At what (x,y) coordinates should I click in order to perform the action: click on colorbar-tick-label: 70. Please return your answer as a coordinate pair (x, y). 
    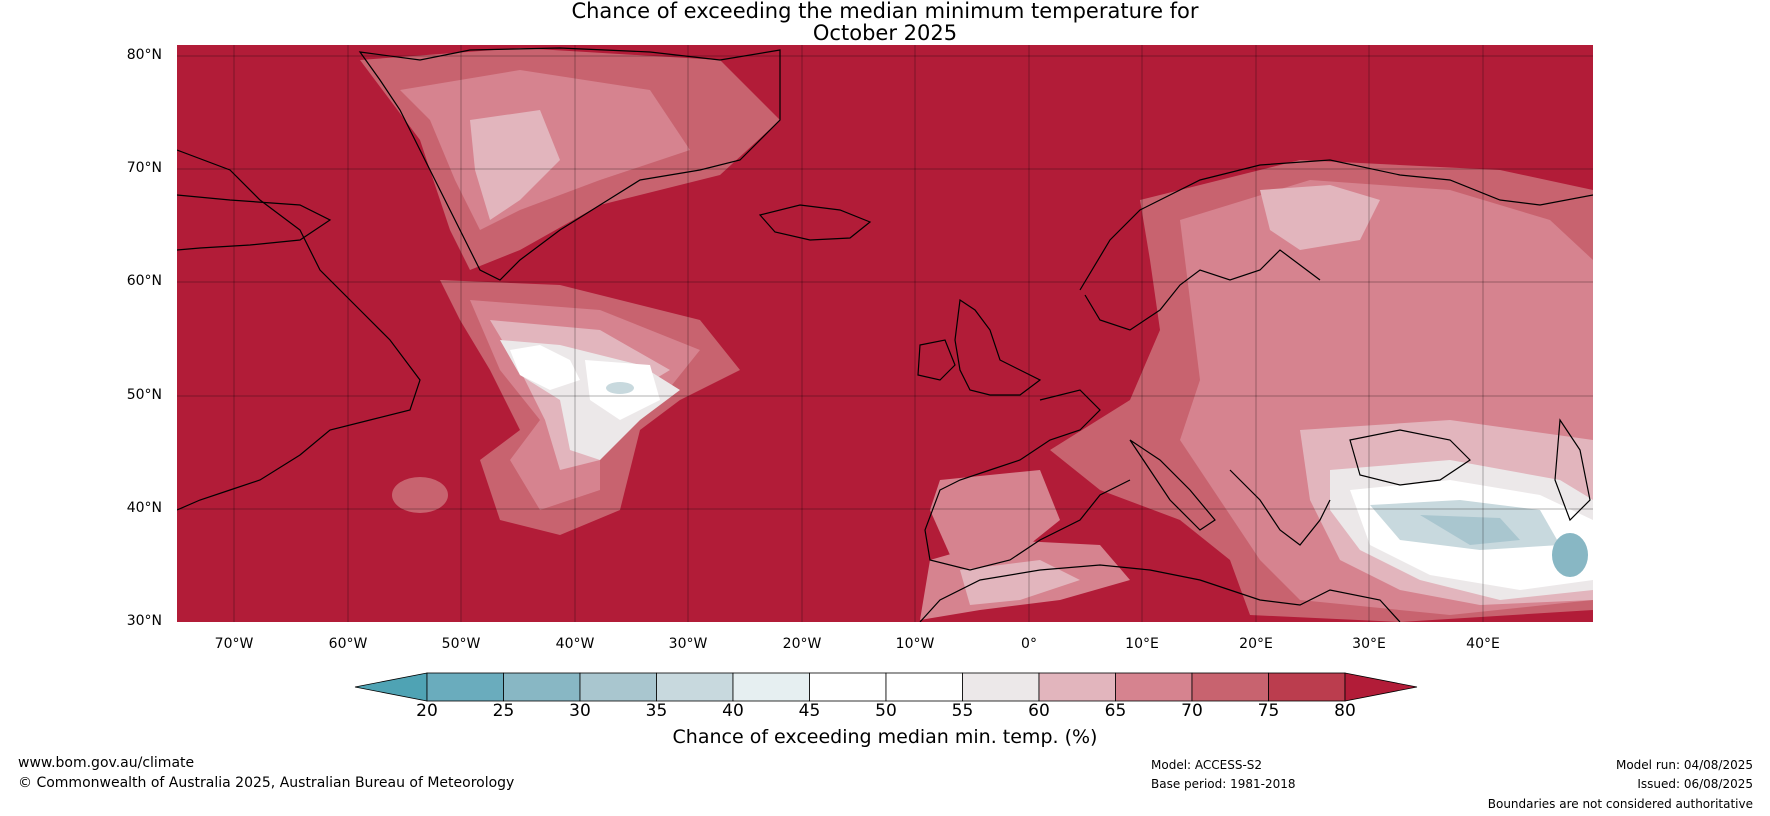
    Looking at the image, I should click on (1192, 711).